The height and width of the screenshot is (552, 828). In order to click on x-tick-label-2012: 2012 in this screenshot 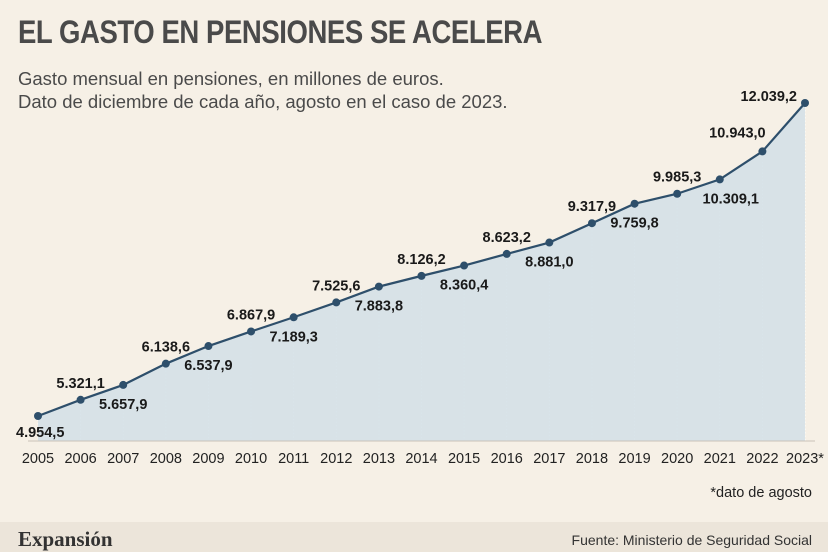, I will do `click(336, 459)`.